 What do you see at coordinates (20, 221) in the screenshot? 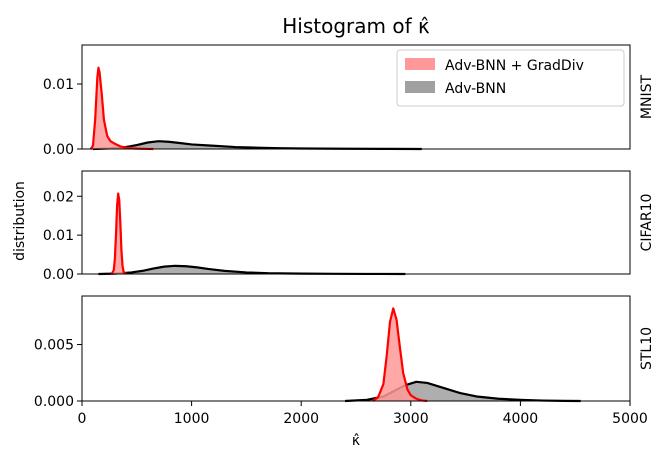
I see `y-axis-label: distribution` at bounding box center [20, 221].